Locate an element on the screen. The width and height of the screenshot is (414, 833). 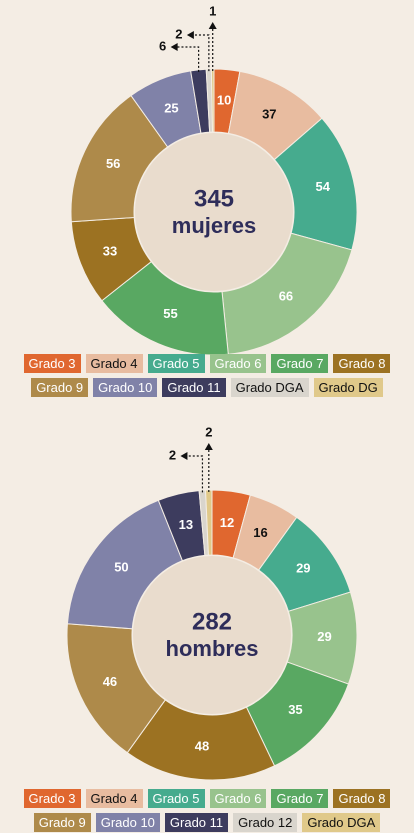
data-label: 54 is located at coordinates (323, 186).